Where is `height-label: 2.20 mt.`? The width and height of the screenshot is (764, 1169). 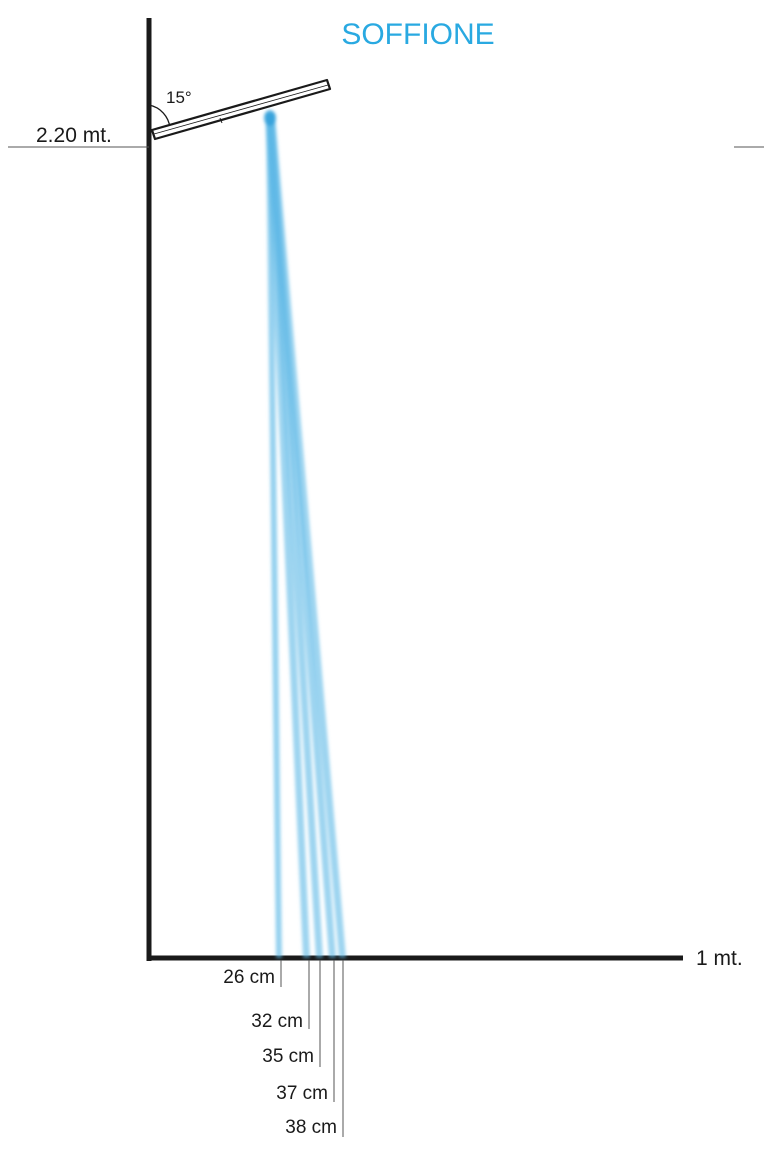 height-label: 2.20 mt. is located at coordinates (74, 135).